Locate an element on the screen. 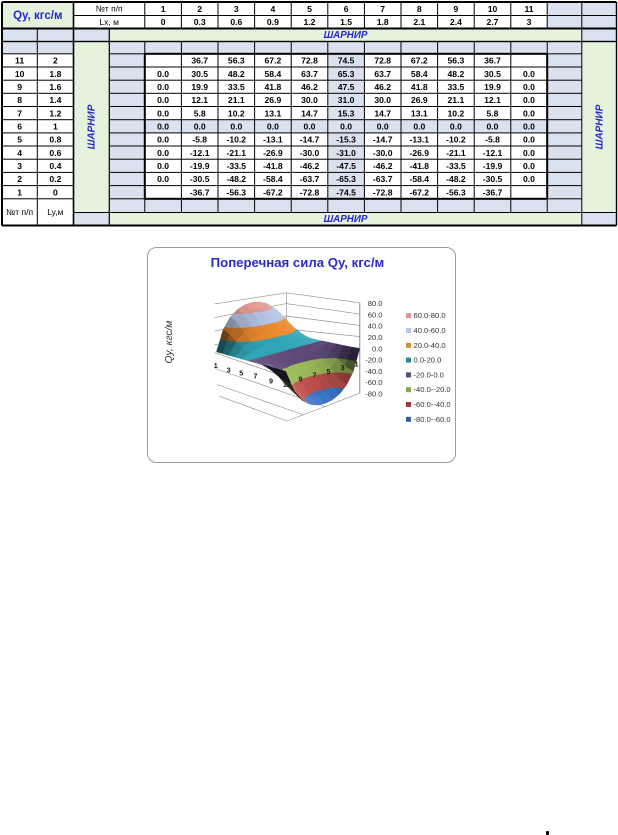 The image size is (618, 835). svg-text: 2.7 is located at coordinates (493, 22).